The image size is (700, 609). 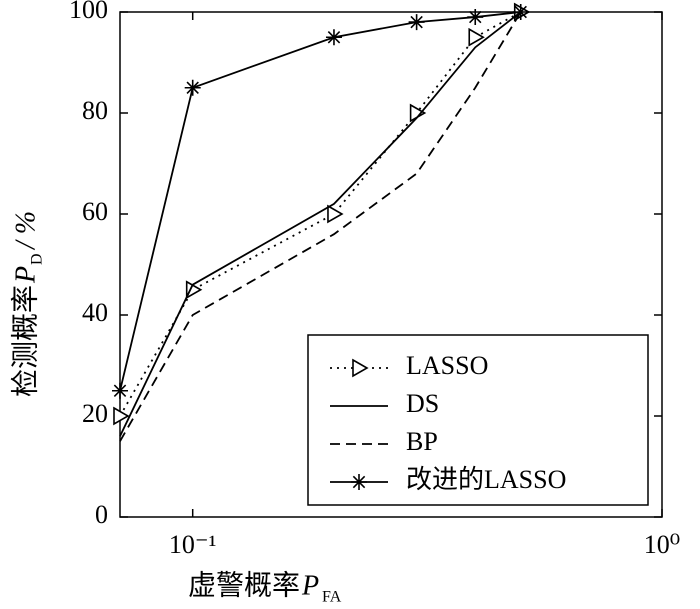 What do you see at coordinates (422, 403) in the screenshot?
I see `legend-label: DS` at bounding box center [422, 403].